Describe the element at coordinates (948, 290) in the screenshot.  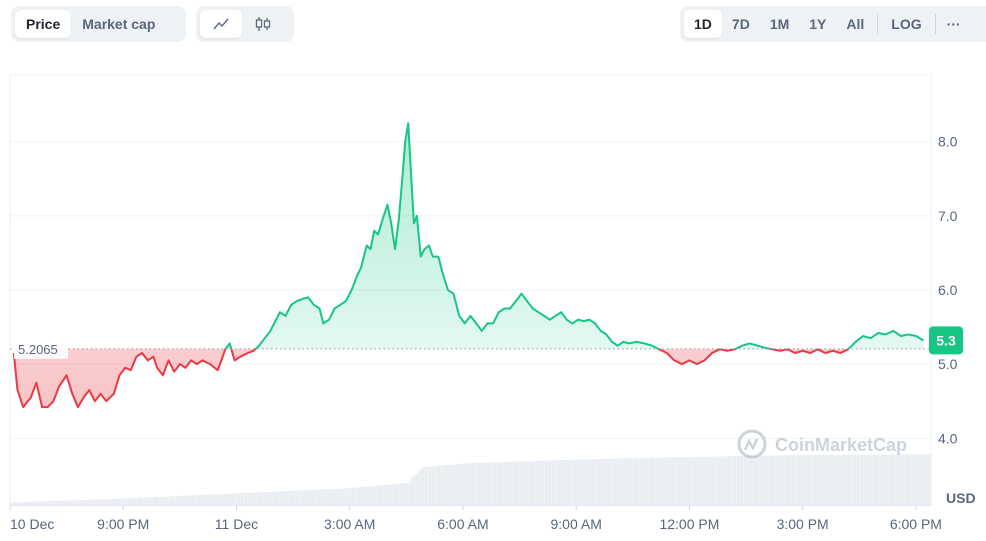
I see `y-tick-label: 6.0` at that location.